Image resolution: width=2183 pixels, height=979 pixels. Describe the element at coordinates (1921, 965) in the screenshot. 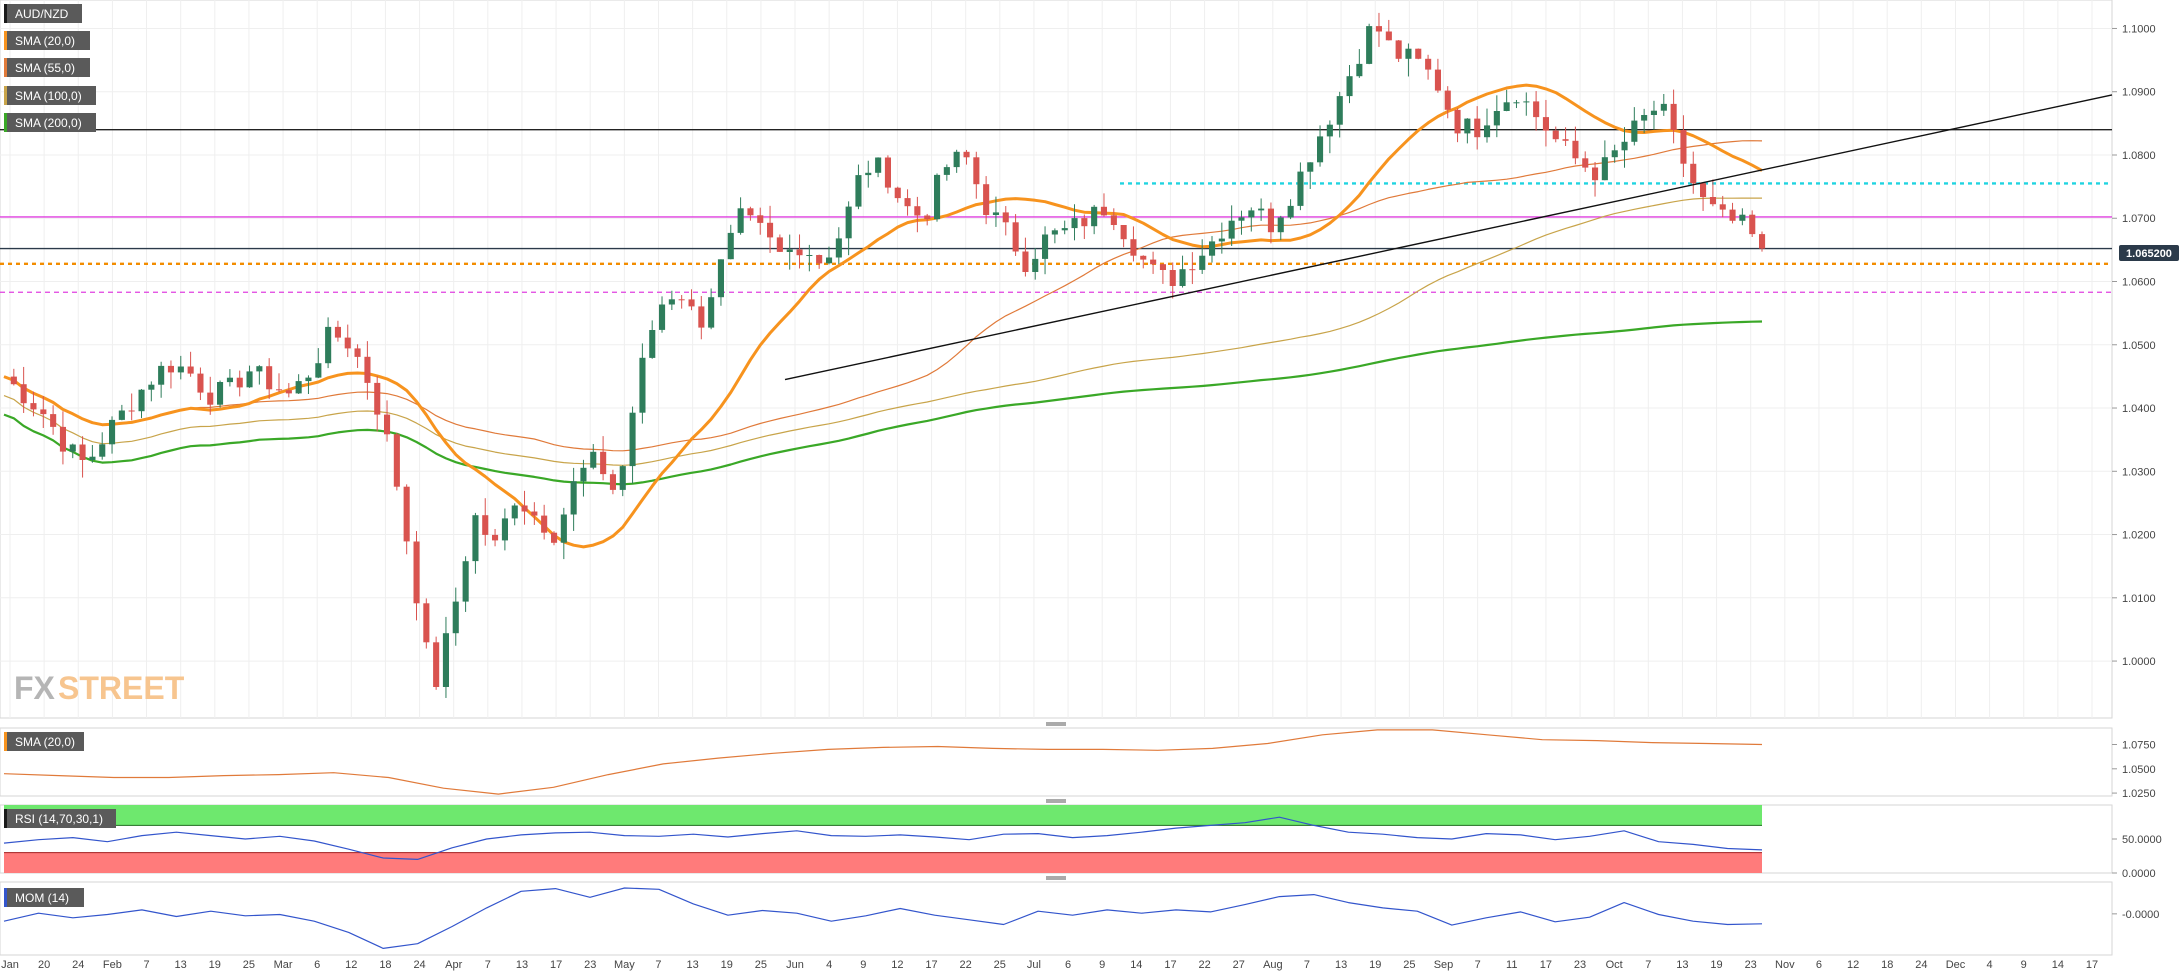

I see `x-tick-label: 24` at that location.